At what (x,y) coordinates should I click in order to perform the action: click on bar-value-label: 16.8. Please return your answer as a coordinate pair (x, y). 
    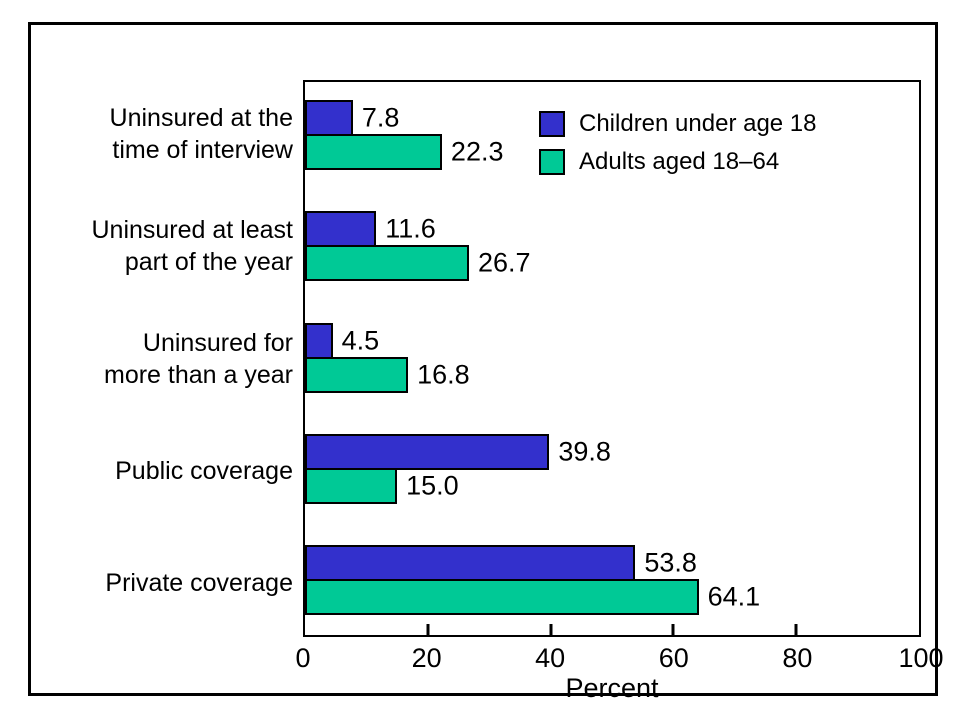
    Looking at the image, I should click on (443, 374).